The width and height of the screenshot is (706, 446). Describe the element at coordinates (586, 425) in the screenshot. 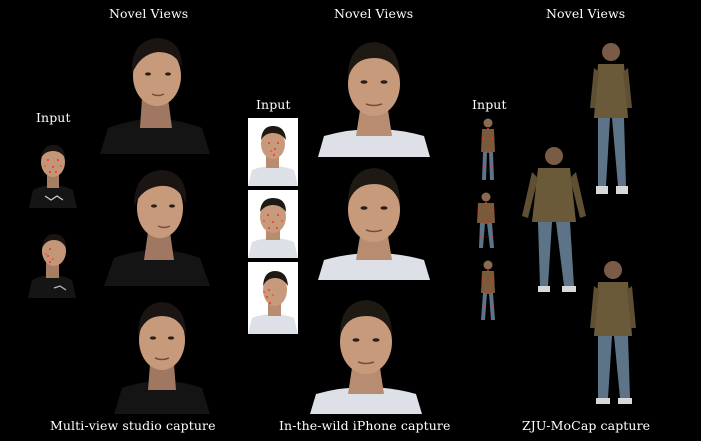

I see `zju-caption: ZJU-MoCap capture` at that location.